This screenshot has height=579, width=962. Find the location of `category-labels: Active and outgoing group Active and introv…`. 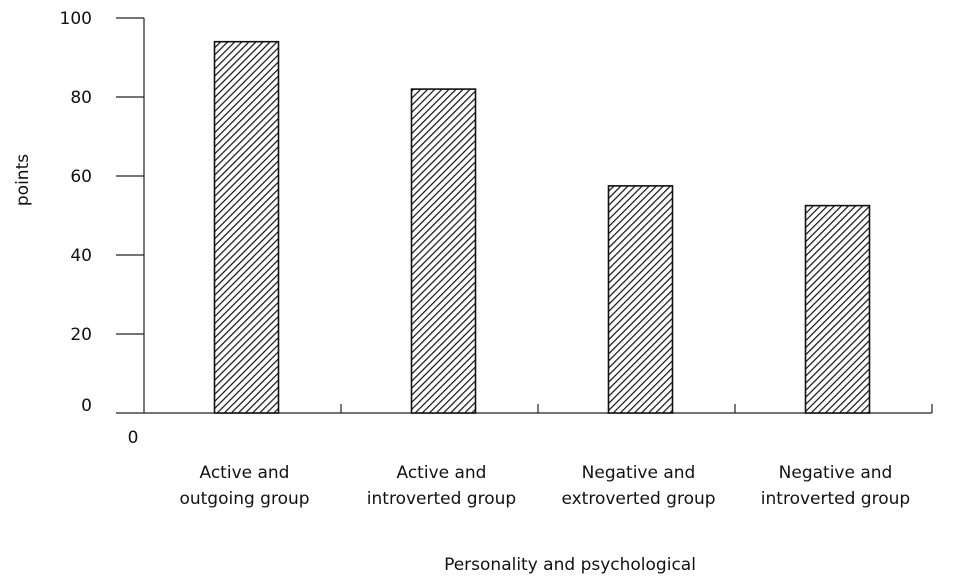

category-labels: Active and outgoing group Active and introv… is located at coordinates (544, 486).